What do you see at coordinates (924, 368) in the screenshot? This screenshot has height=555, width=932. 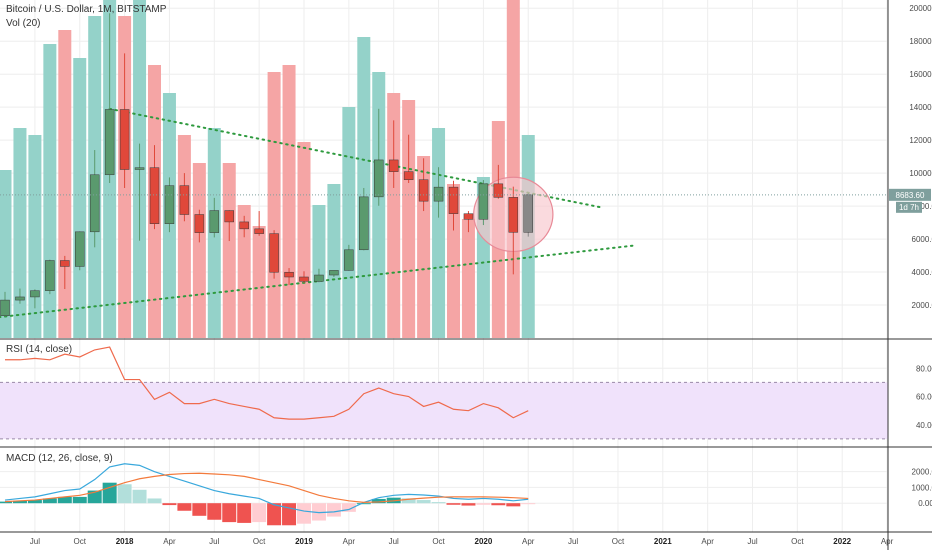 I see `rsi-tick-label: 80.00` at bounding box center [924, 368].